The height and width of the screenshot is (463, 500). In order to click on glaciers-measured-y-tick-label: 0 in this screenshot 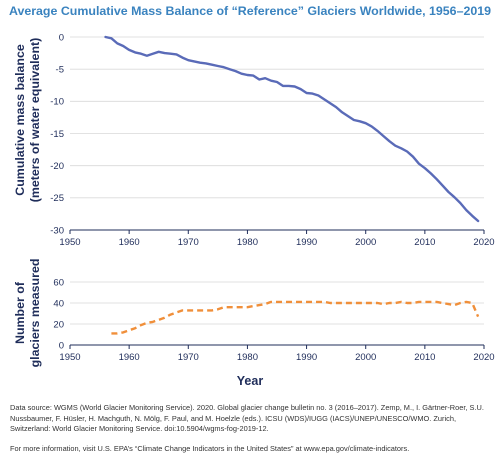, I will do `click(61, 345)`.